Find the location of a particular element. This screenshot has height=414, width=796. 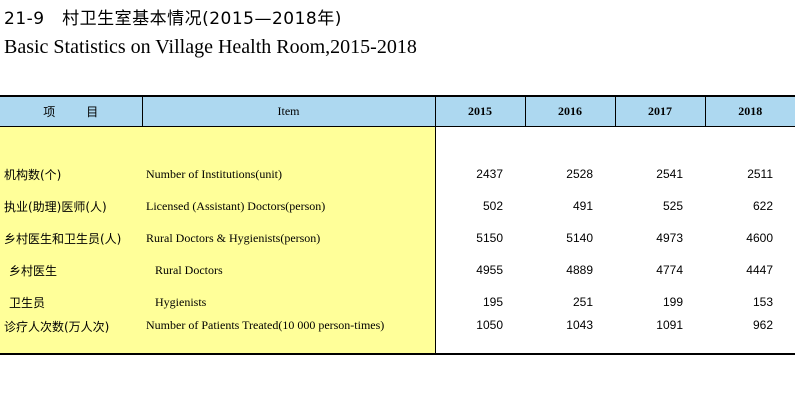

value-cell-2015: 5150 is located at coordinates (489, 238).